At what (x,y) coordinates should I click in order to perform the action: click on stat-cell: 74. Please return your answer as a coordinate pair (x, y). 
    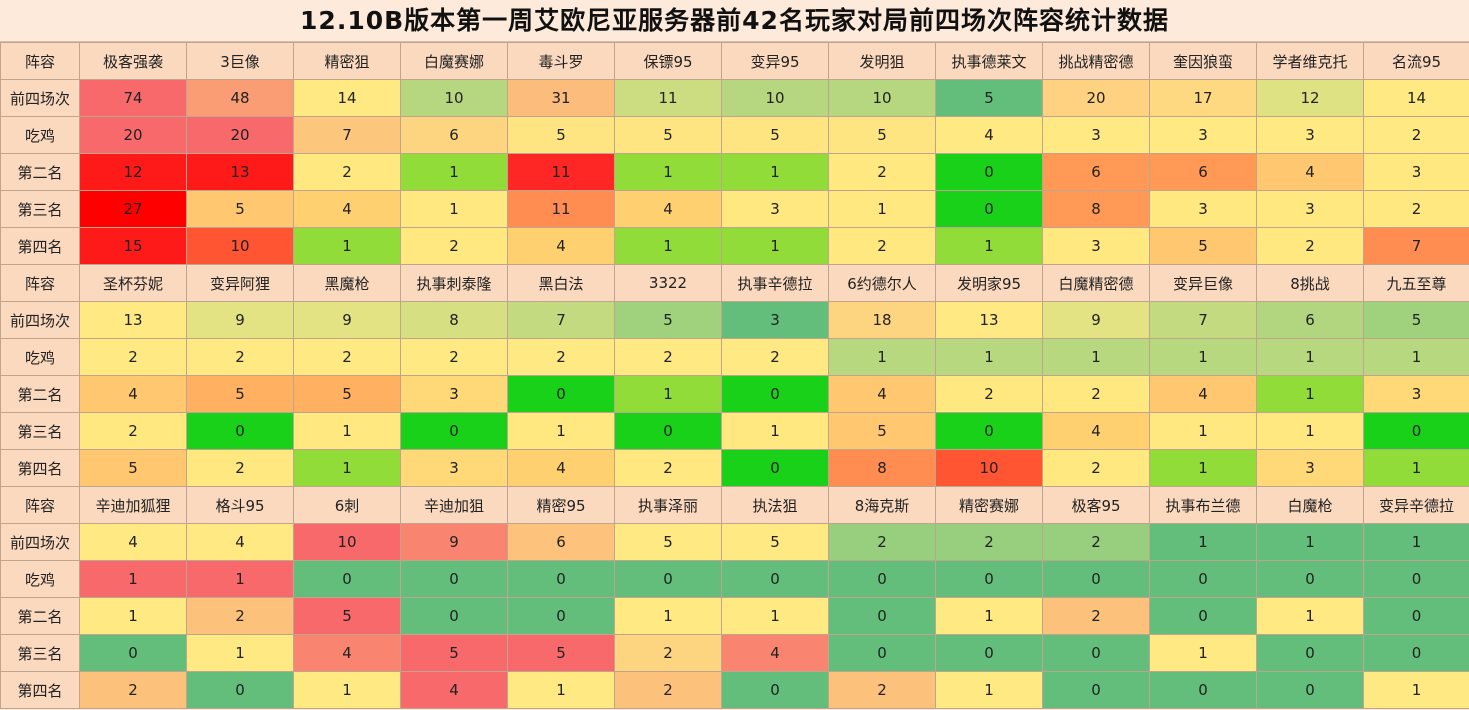
    Looking at the image, I should click on (133, 98).